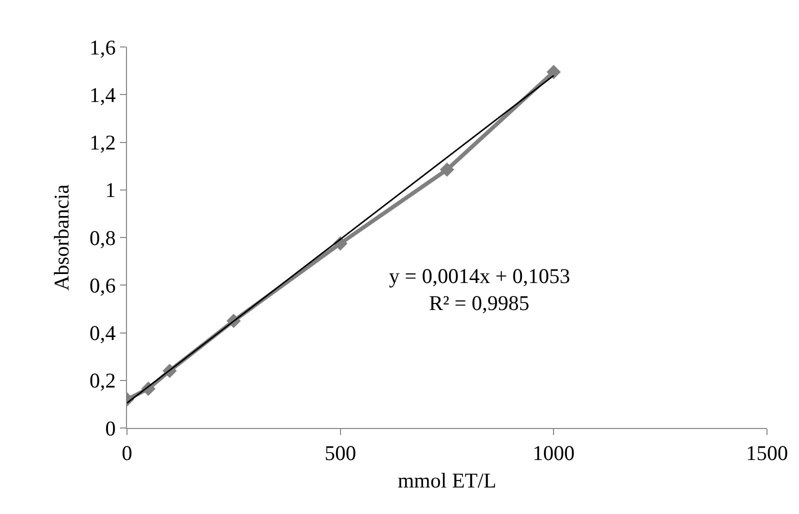  I want to click on y-tick-label: 1,2, so click(103, 142).